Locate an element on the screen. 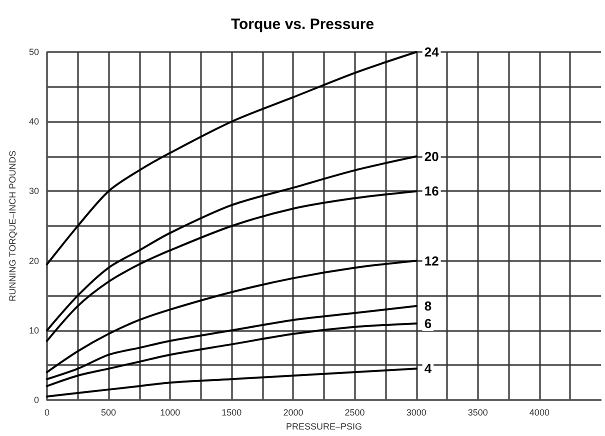 The image size is (605, 436). y-axis-title: RUNNING TORQUE–INCH POUNDS is located at coordinates (13, 226).